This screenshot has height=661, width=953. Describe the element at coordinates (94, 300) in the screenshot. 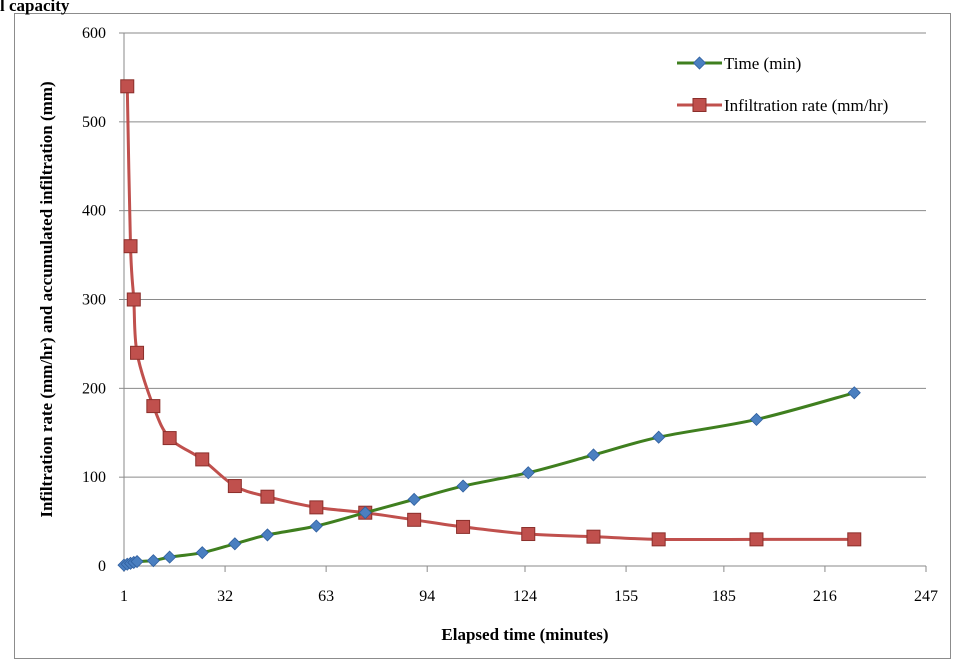

I see `y-tick-label-300: 300` at that location.